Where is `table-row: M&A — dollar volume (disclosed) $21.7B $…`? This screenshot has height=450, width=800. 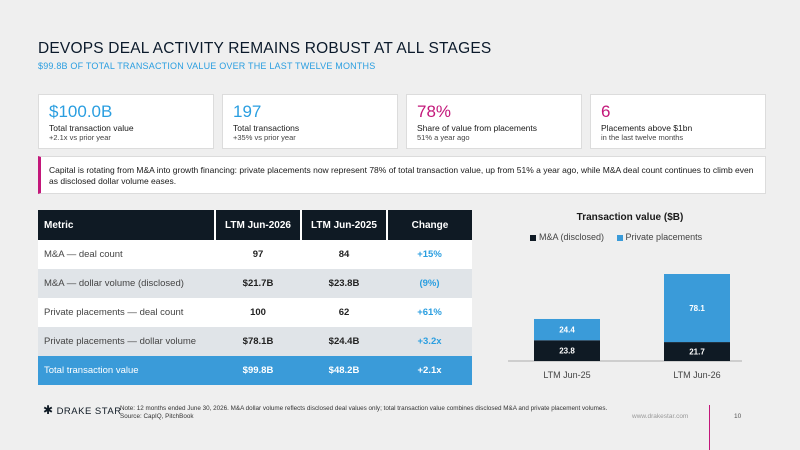 table-row: M&A — dollar volume (disclosed) $21.7B $… is located at coordinates (255, 283).